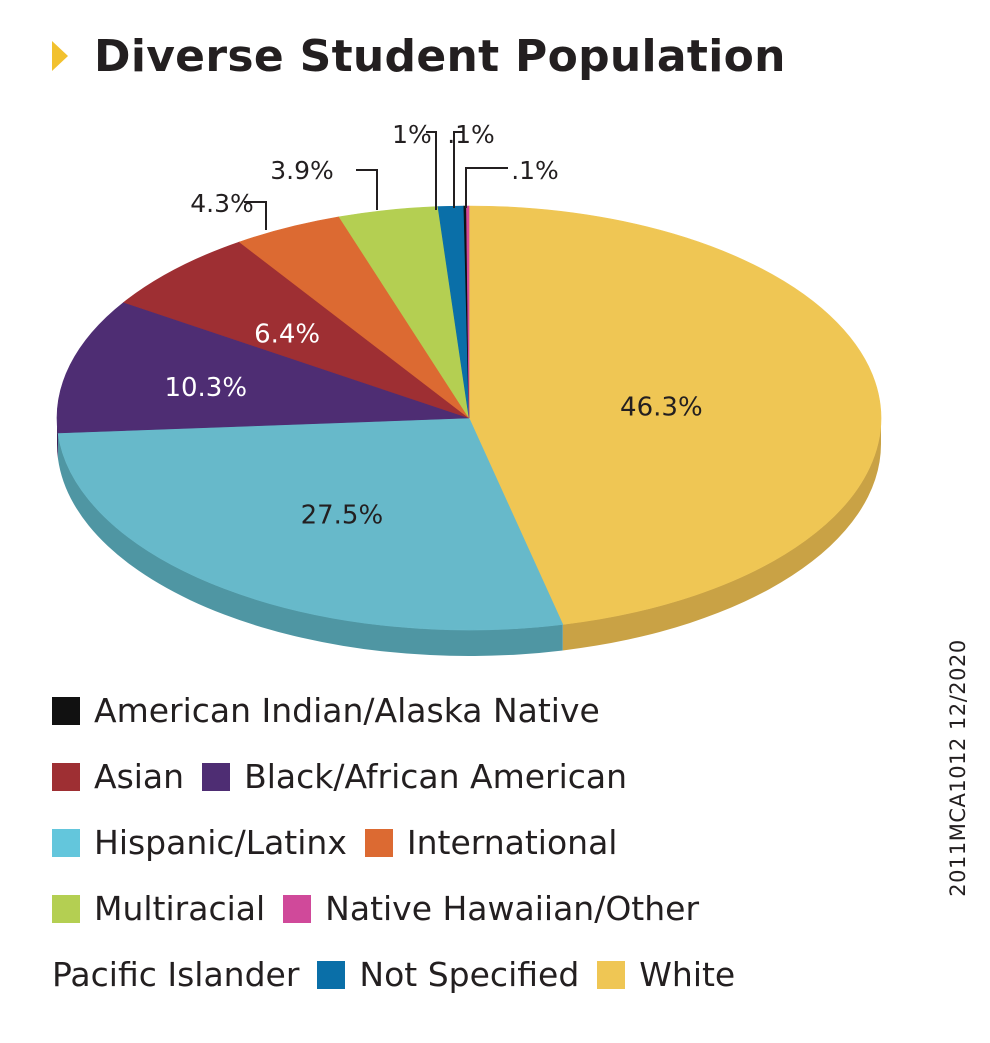  What do you see at coordinates (512, 842) in the screenshot?
I see `legend-label: International` at bounding box center [512, 842].